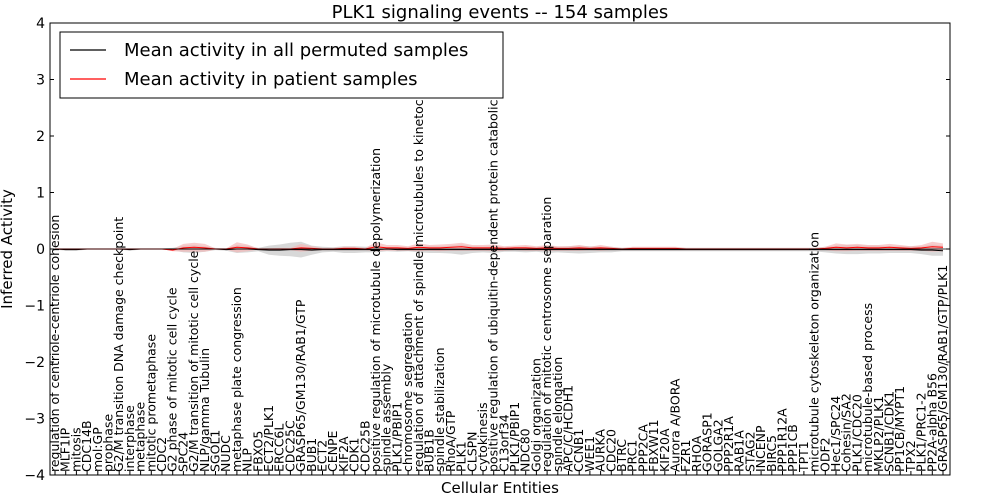  Describe the element at coordinates (578, 450) in the screenshot. I see `x-tick-label: CCNB1` at that location.